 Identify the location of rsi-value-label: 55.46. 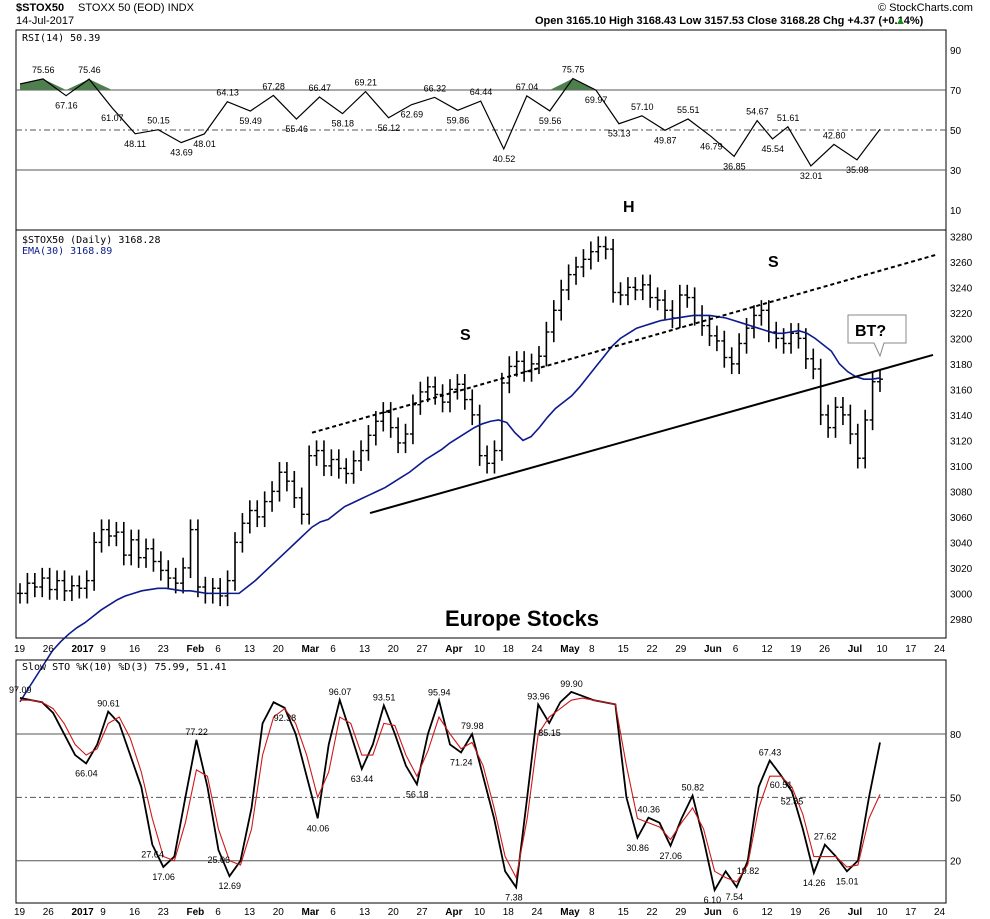
(296, 129).